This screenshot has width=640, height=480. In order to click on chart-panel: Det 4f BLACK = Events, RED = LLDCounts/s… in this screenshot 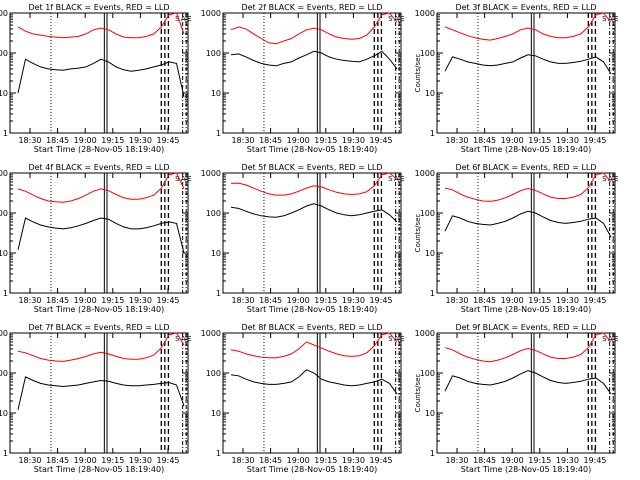, I will do `click(96, 238)`.